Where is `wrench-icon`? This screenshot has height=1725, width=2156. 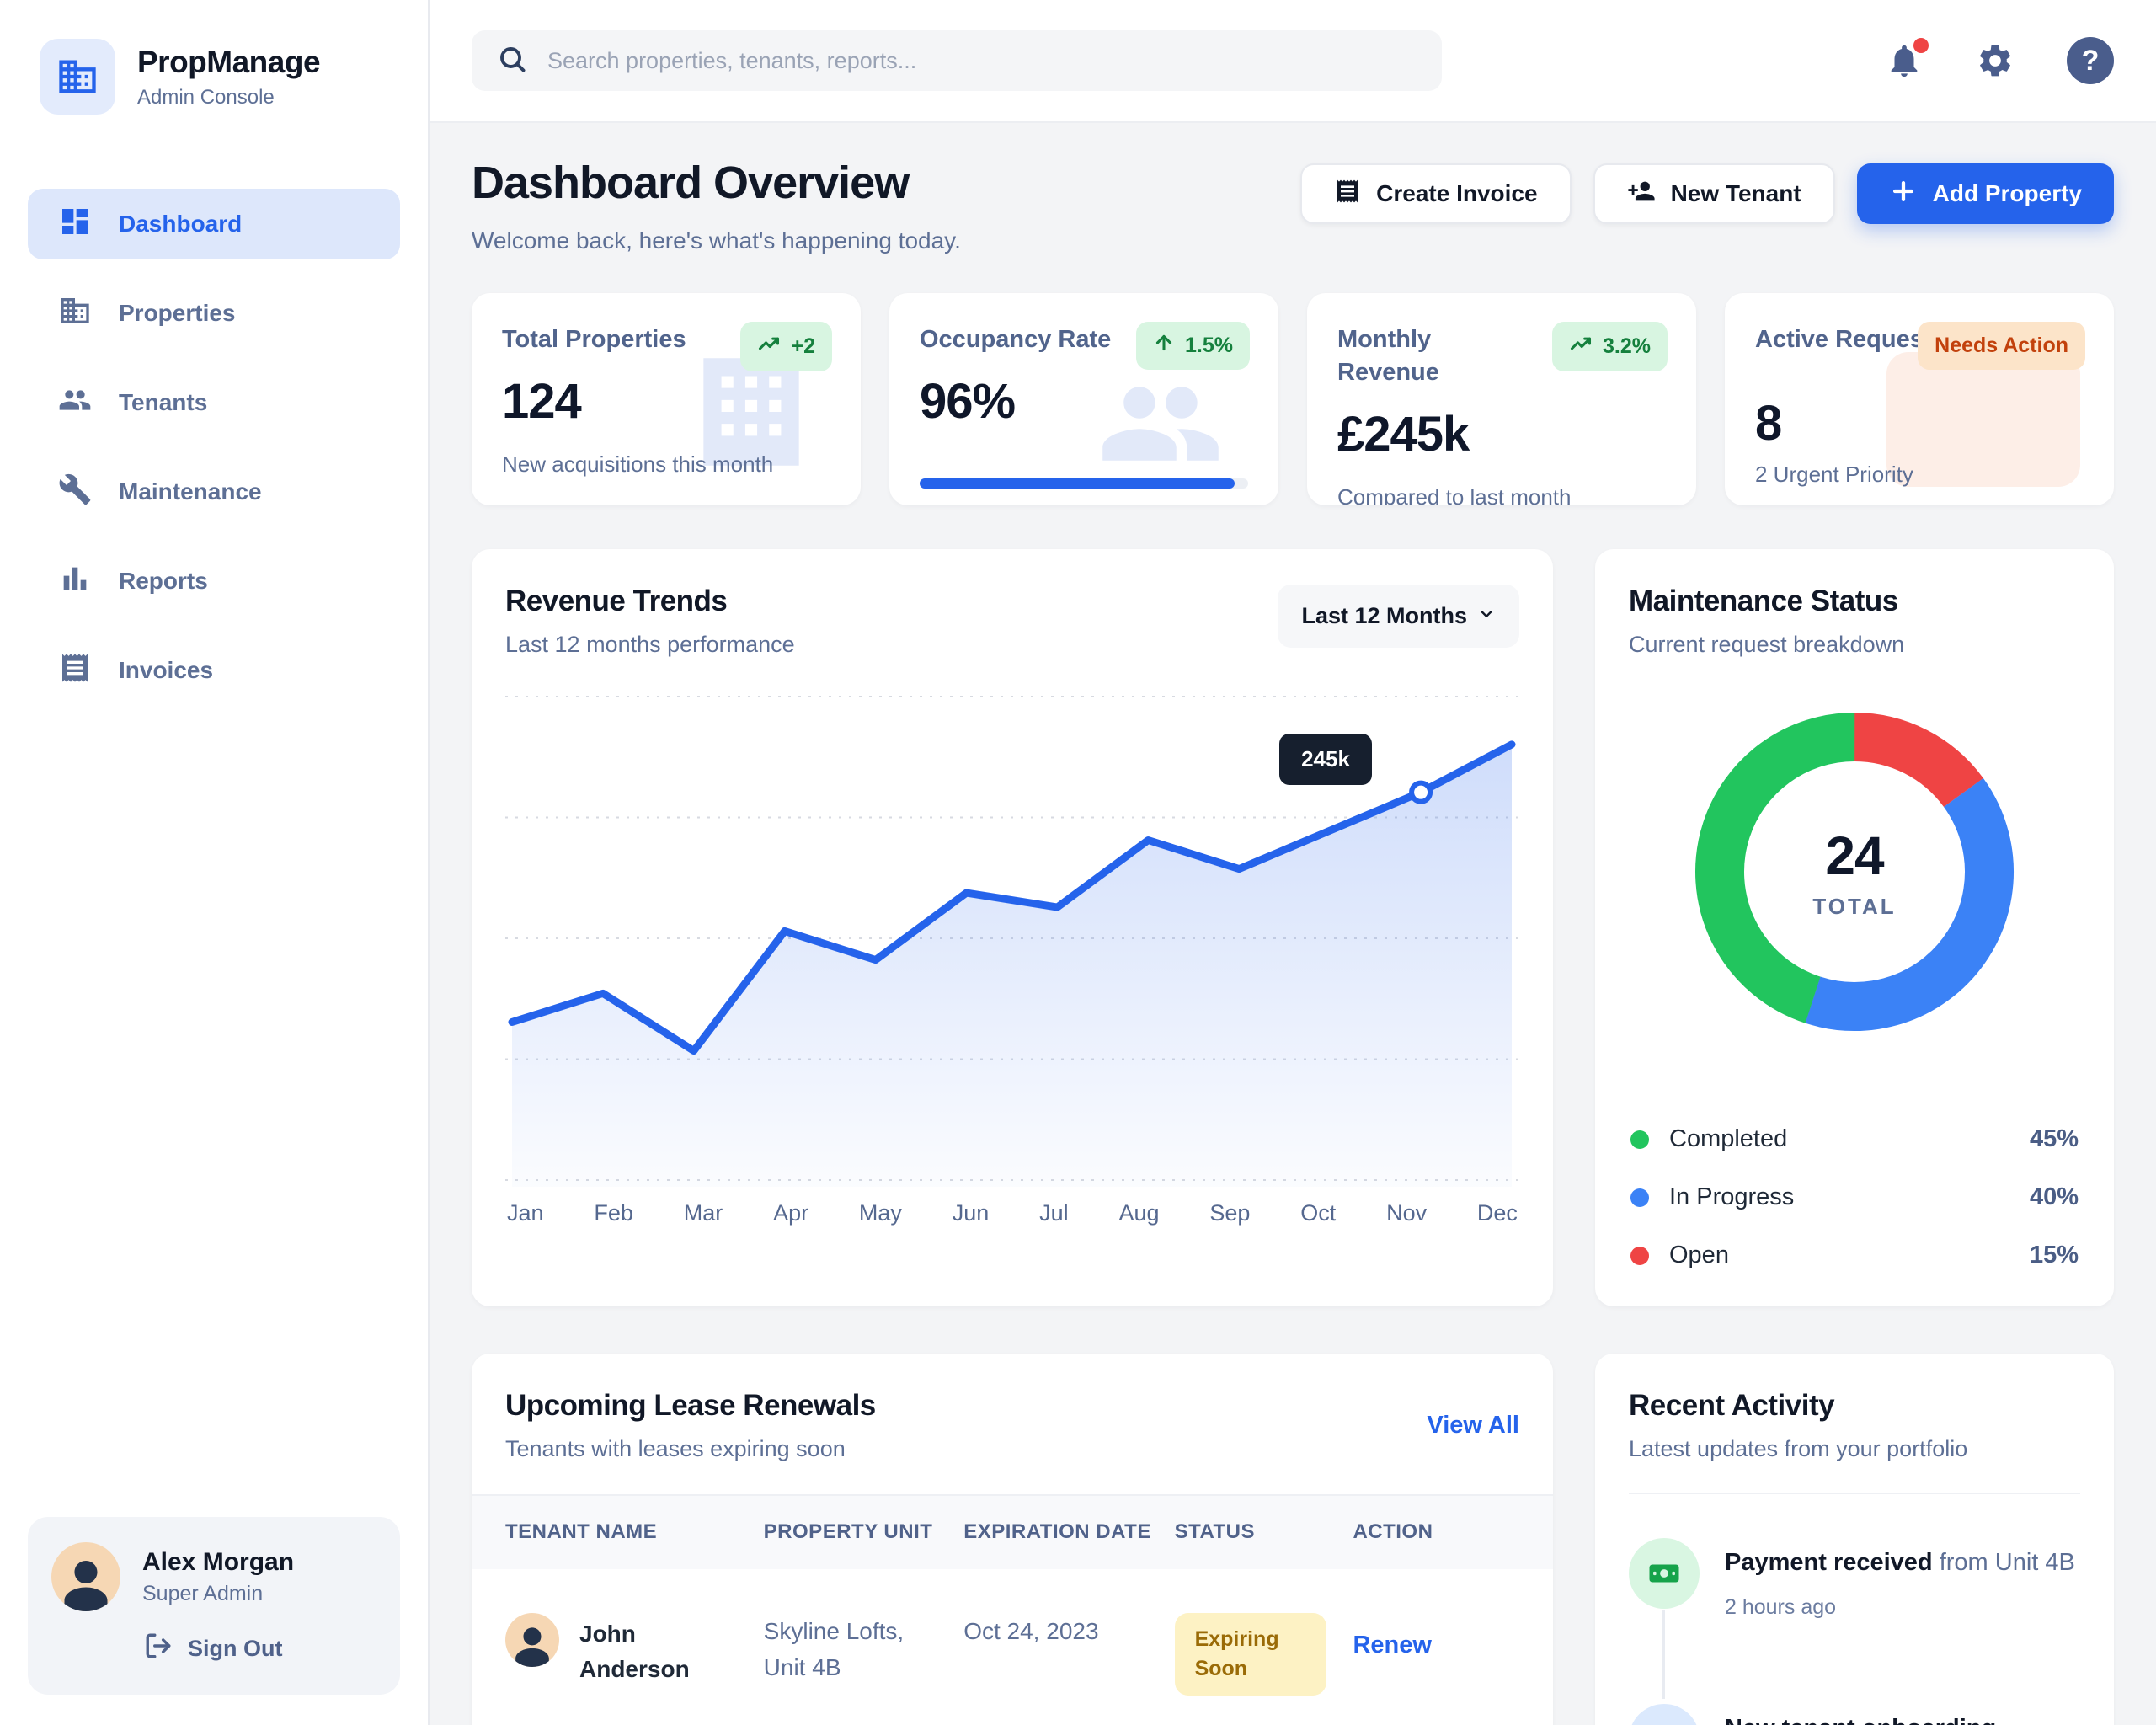 wrench-icon is located at coordinates (75, 492).